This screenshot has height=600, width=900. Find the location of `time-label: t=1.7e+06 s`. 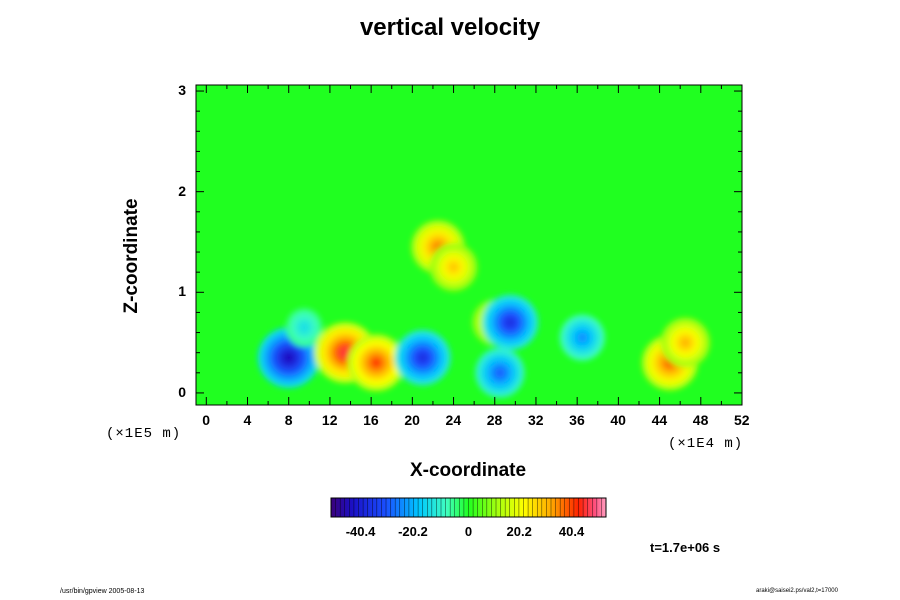

time-label: t=1.7e+06 s is located at coordinates (685, 547).